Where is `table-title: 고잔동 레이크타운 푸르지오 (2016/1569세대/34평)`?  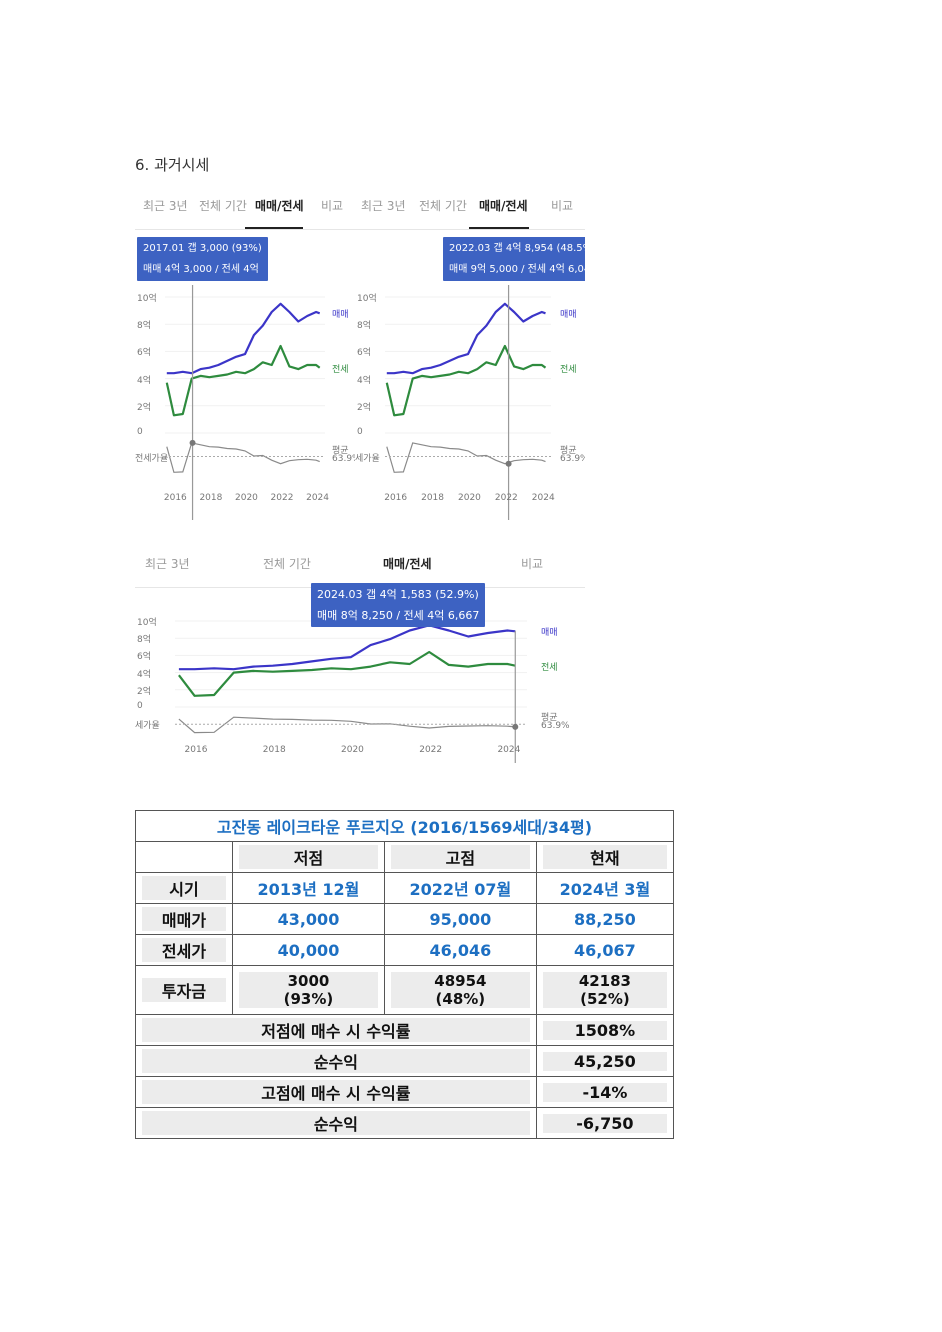
table-title: 고잔동 레이크타운 푸르지오 (2016/1569세대/34평) is located at coordinates (404, 826).